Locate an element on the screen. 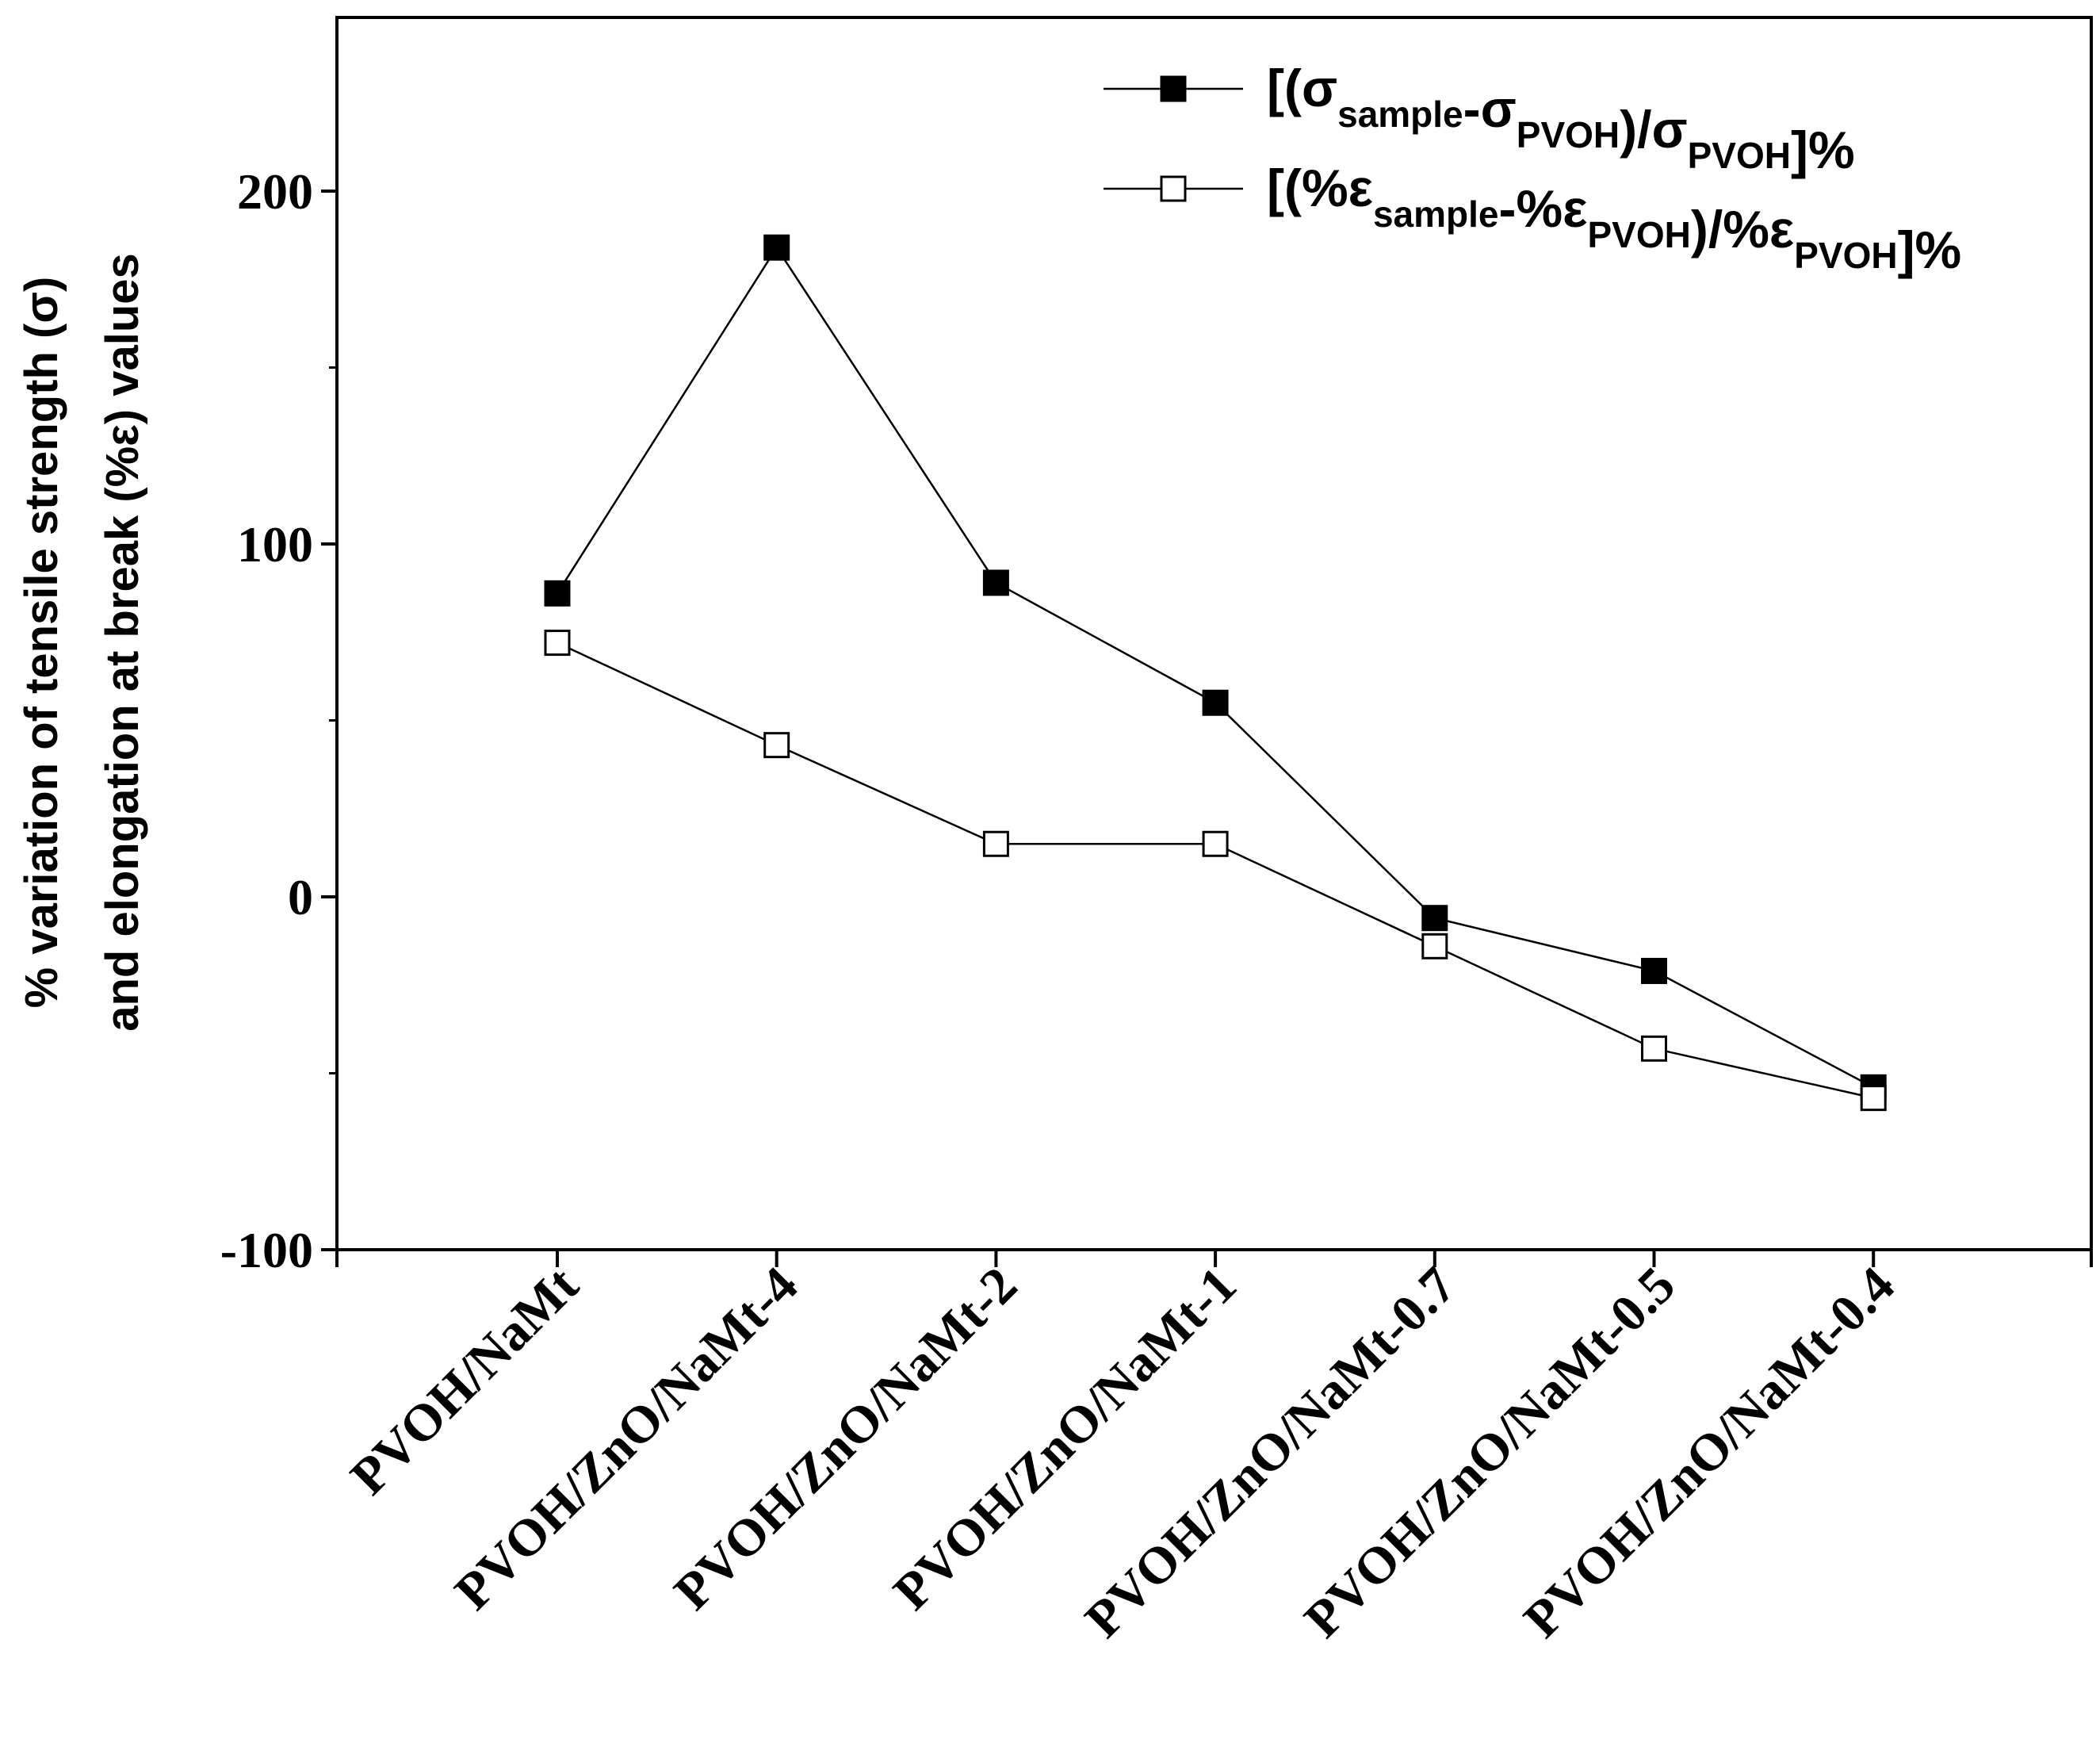 This screenshot has height=1758, width=2100. y-axis-title-line-2: and elongation at break (%ε) values is located at coordinates (122, 642).